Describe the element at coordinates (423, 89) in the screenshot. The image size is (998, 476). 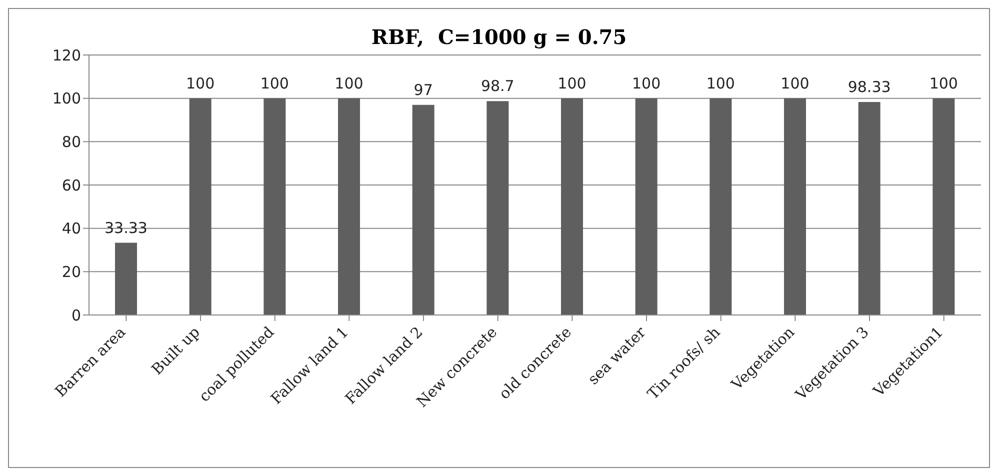
I see `data-label: 97` at that location.